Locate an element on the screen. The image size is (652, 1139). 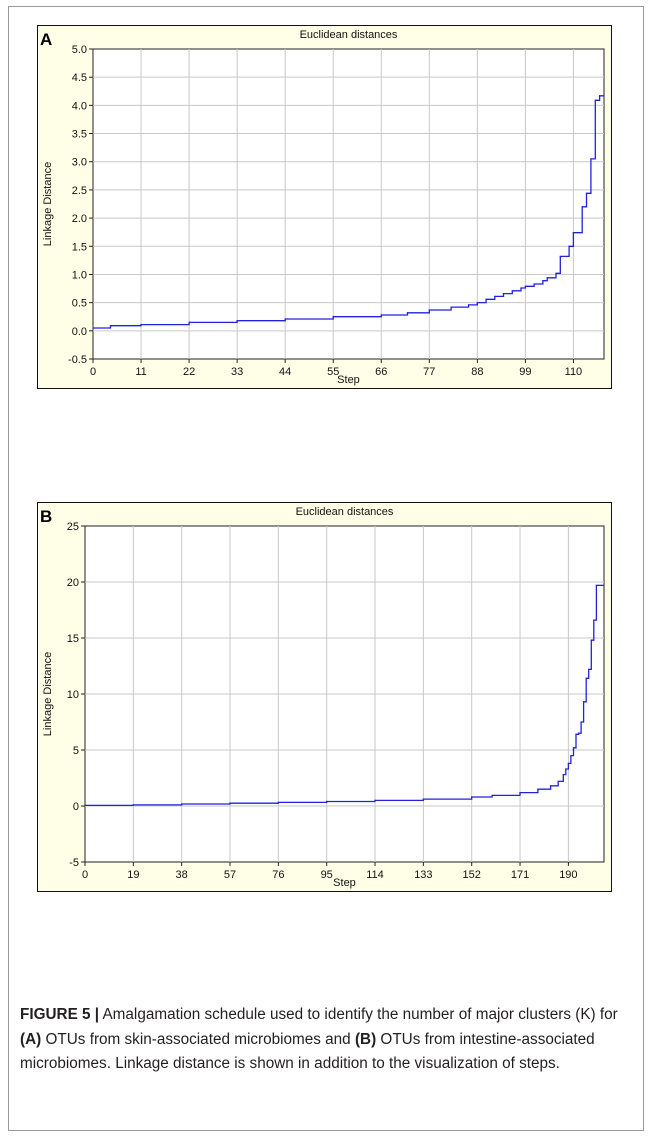
x-tick-label: 114 is located at coordinates (375, 875).